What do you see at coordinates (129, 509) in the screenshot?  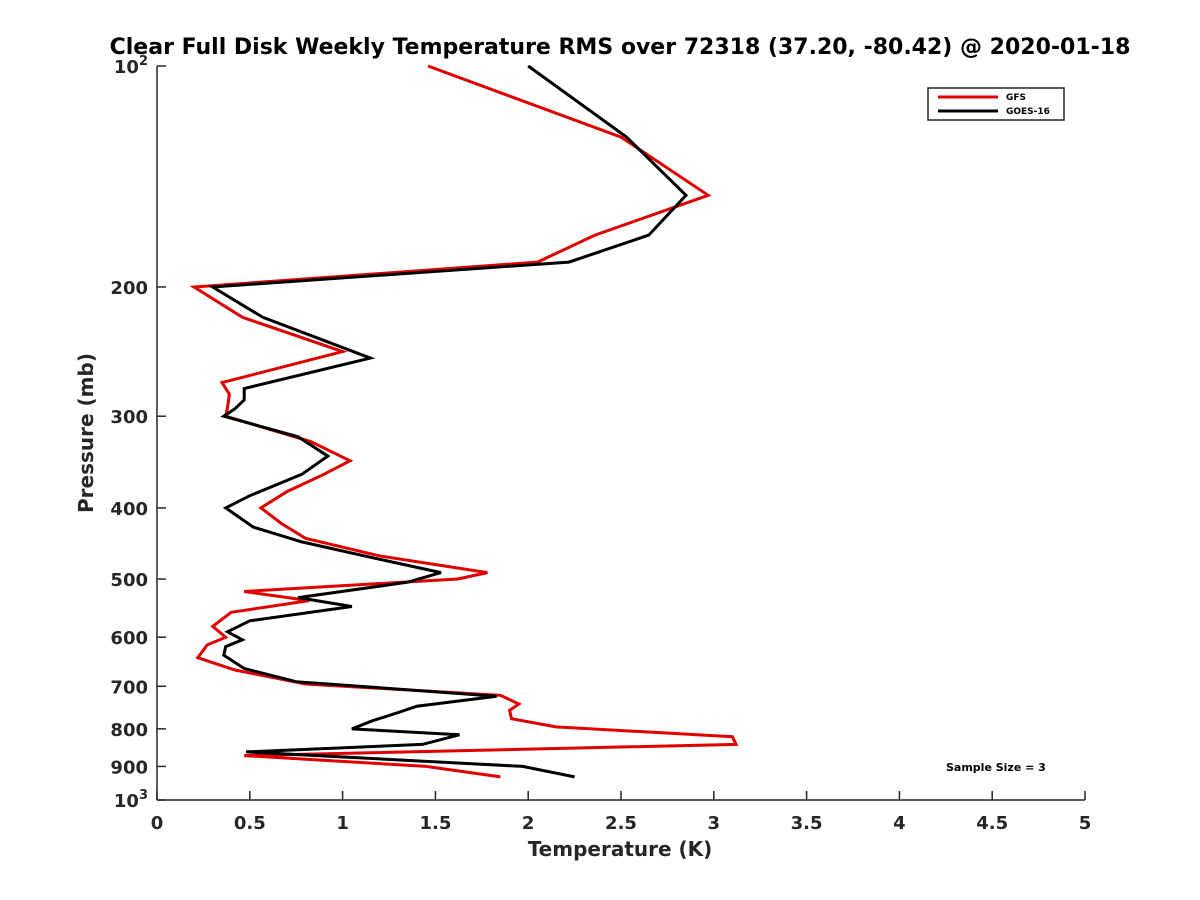 I see `y-tick-label: 400` at bounding box center [129, 509].